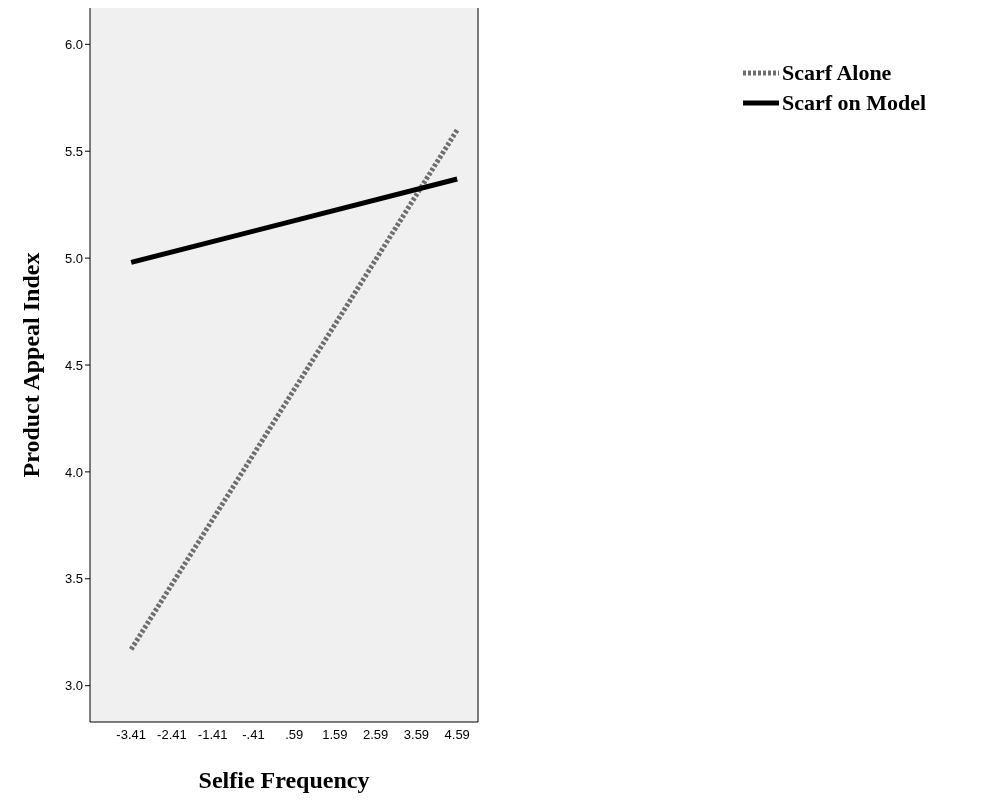 The width and height of the screenshot is (1003, 802). Describe the element at coordinates (172, 735) in the screenshot. I see `x-tick-label: -2.41` at that location.